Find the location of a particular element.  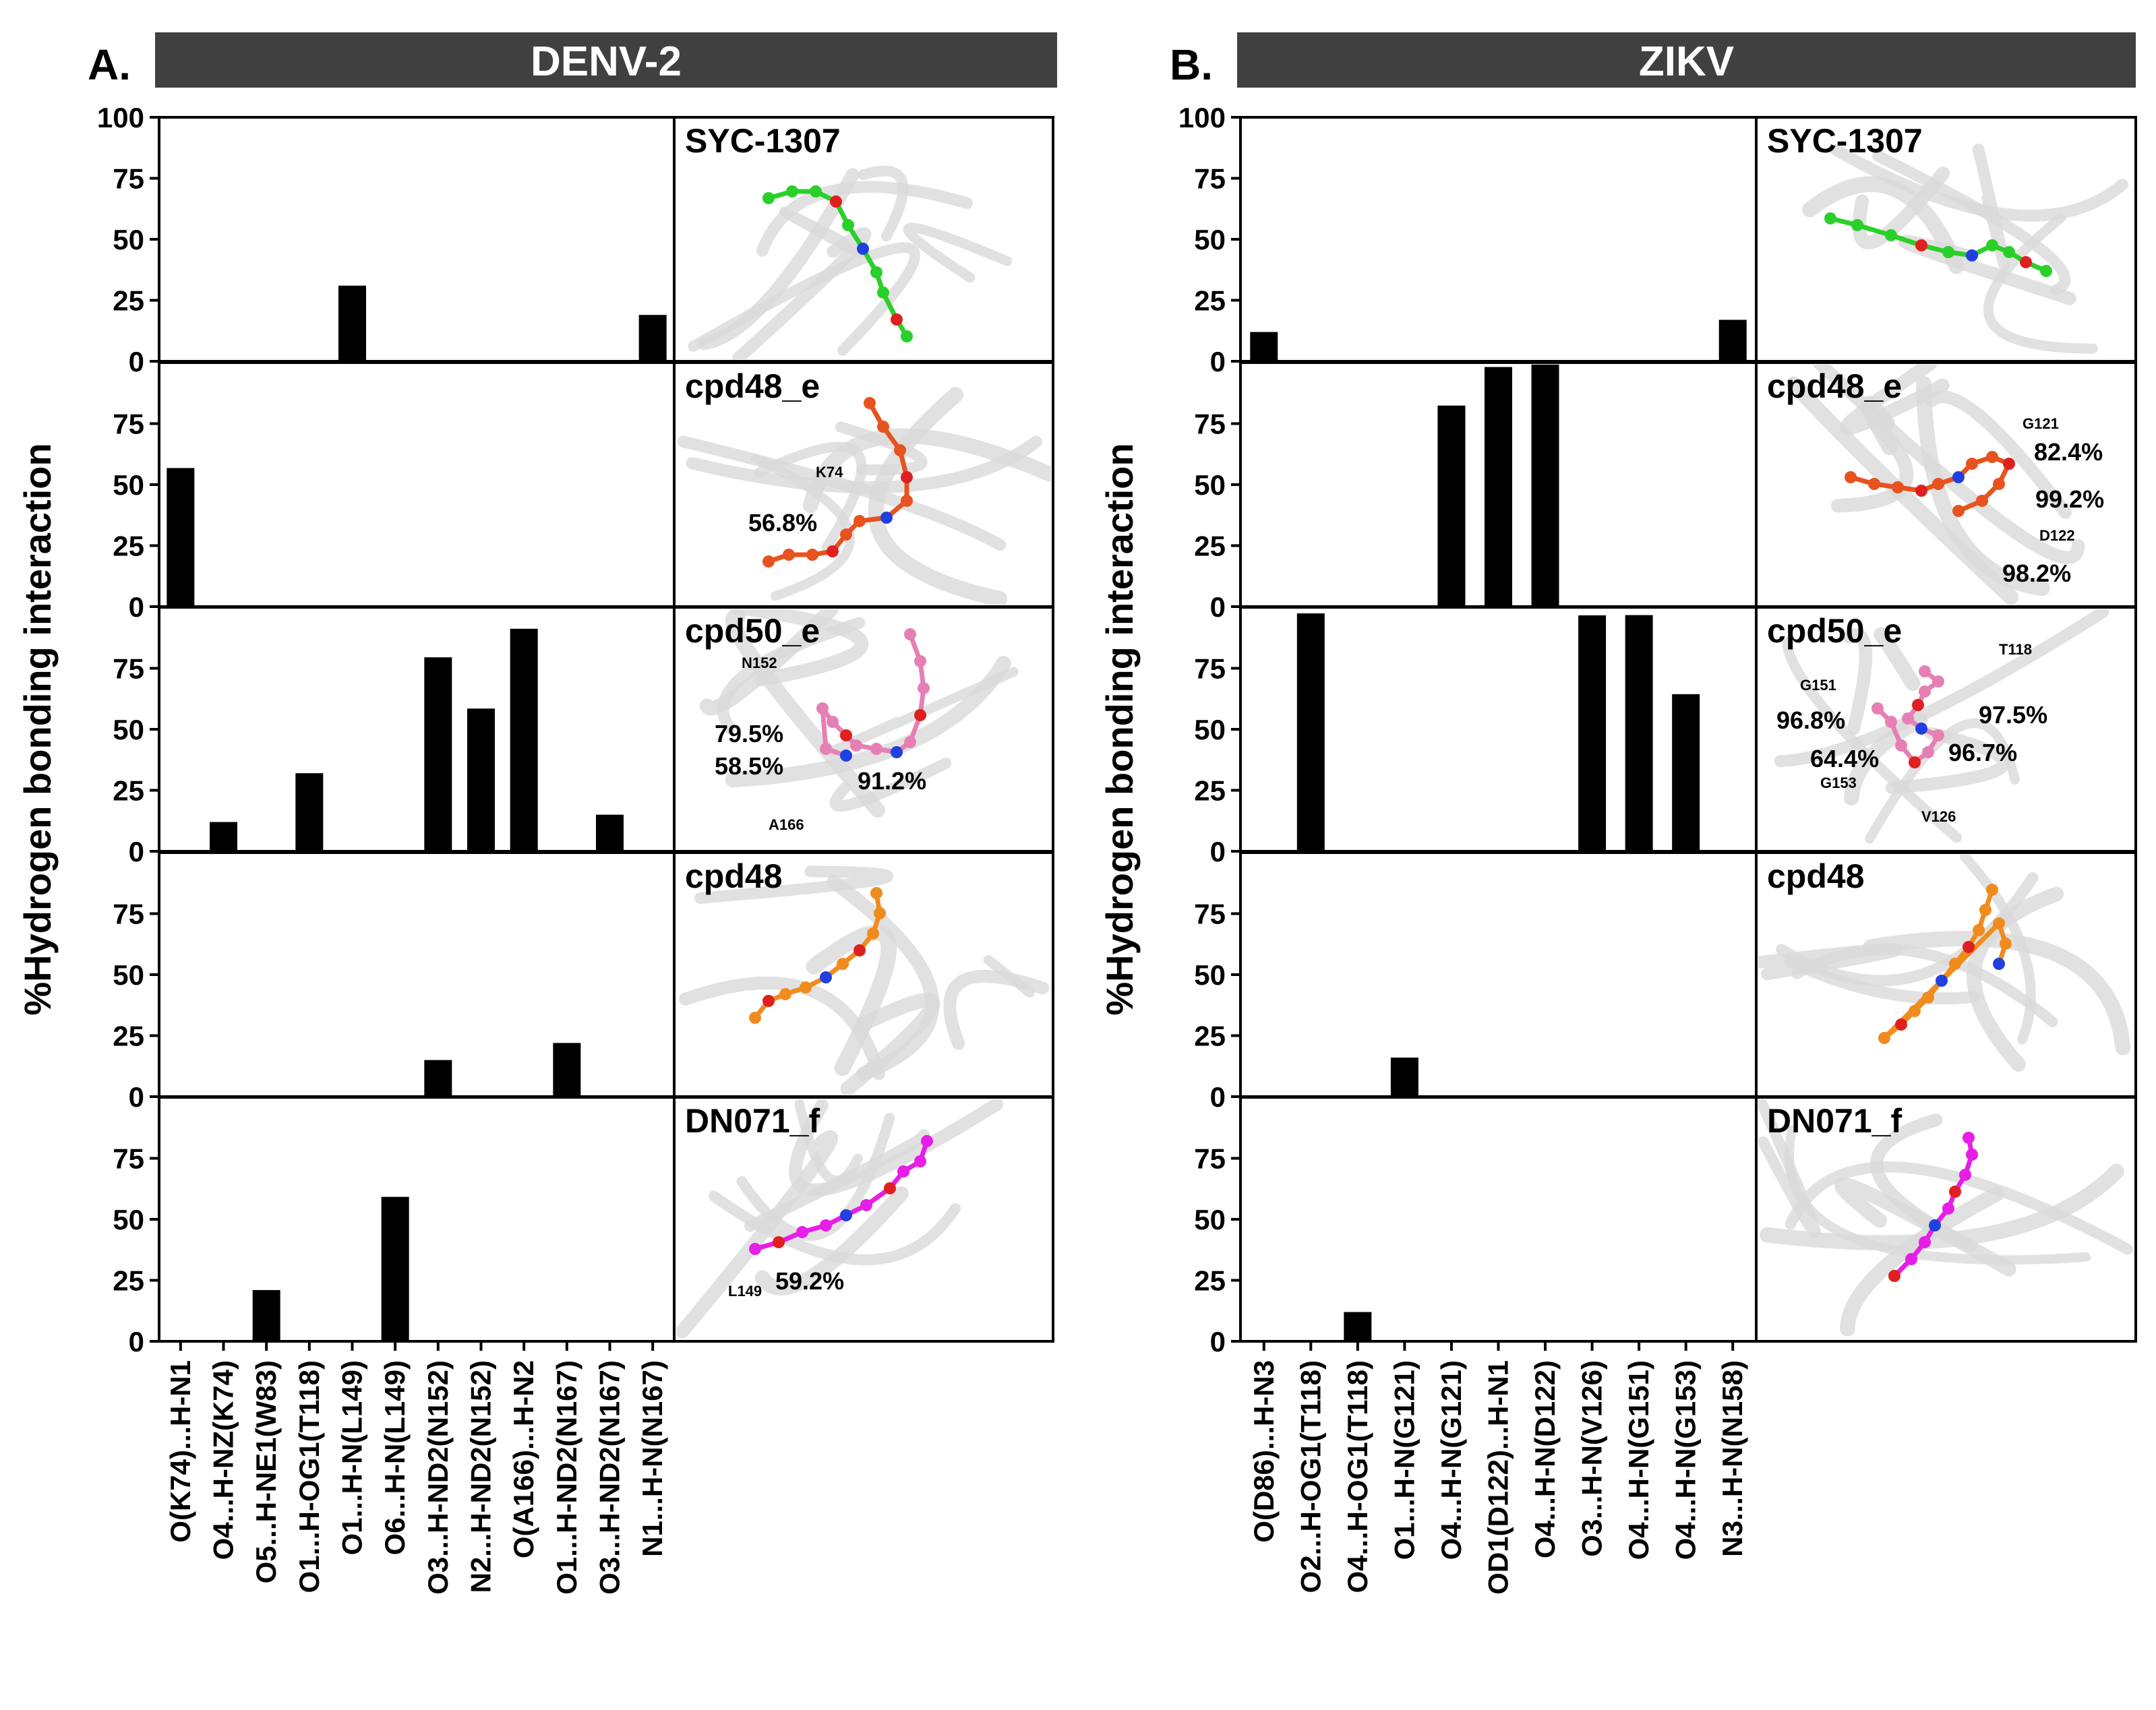

residue-label: L149 is located at coordinates (745, 1292).